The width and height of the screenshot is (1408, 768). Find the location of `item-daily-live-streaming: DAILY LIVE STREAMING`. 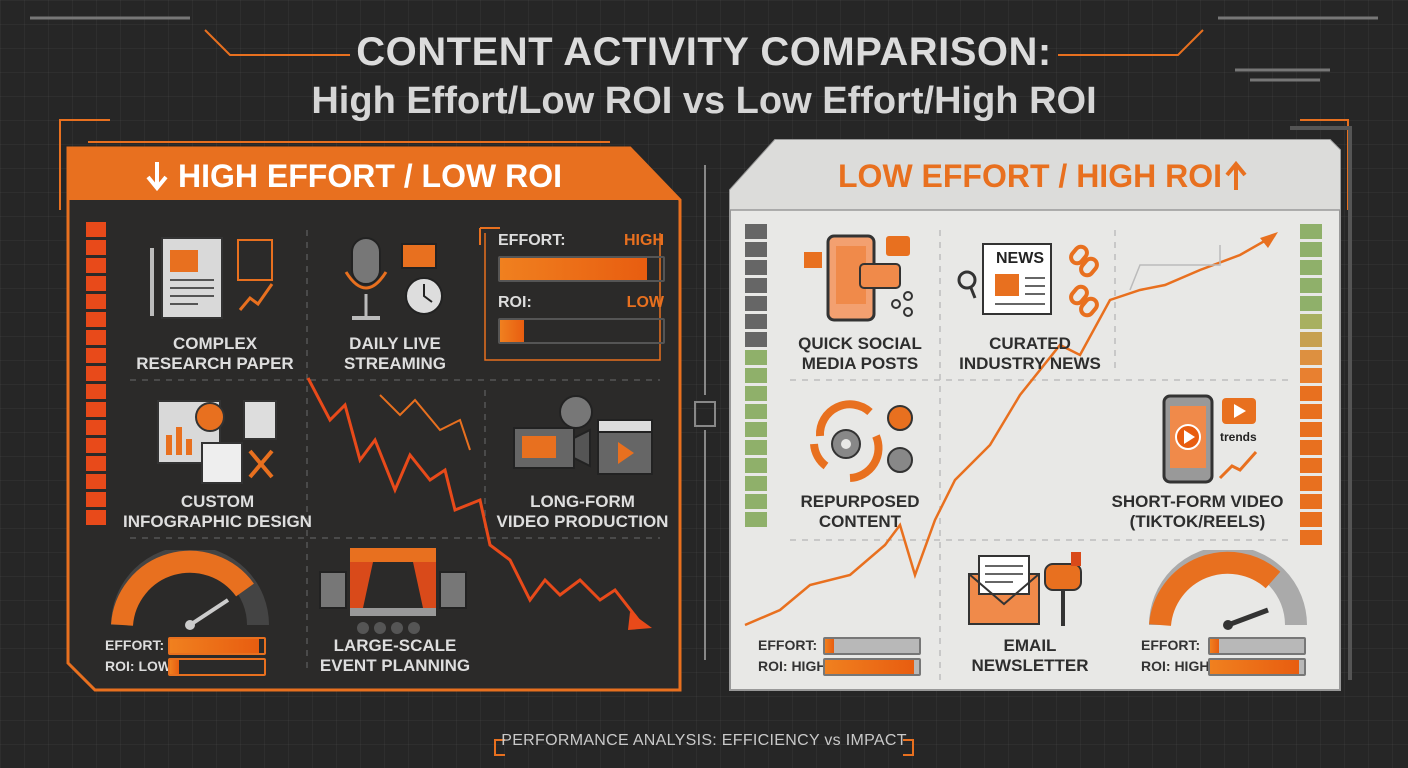

item-daily-live-streaming: DAILY LIVE STREAMING is located at coordinates (395, 353).